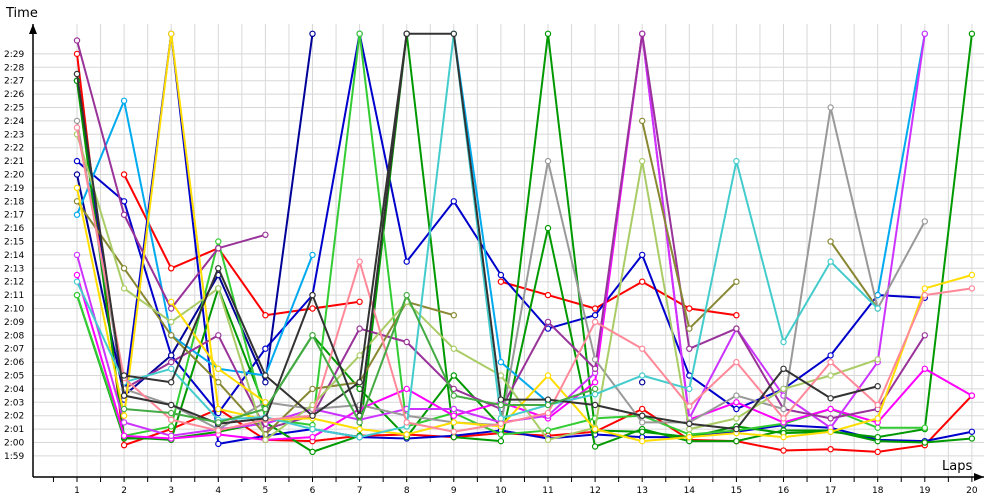 The height and width of the screenshot is (500, 1000). What do you see at coordinates (878, 491) in the screenshot?
I see `x-tick-label: 18` at bounding box center [878, 491].